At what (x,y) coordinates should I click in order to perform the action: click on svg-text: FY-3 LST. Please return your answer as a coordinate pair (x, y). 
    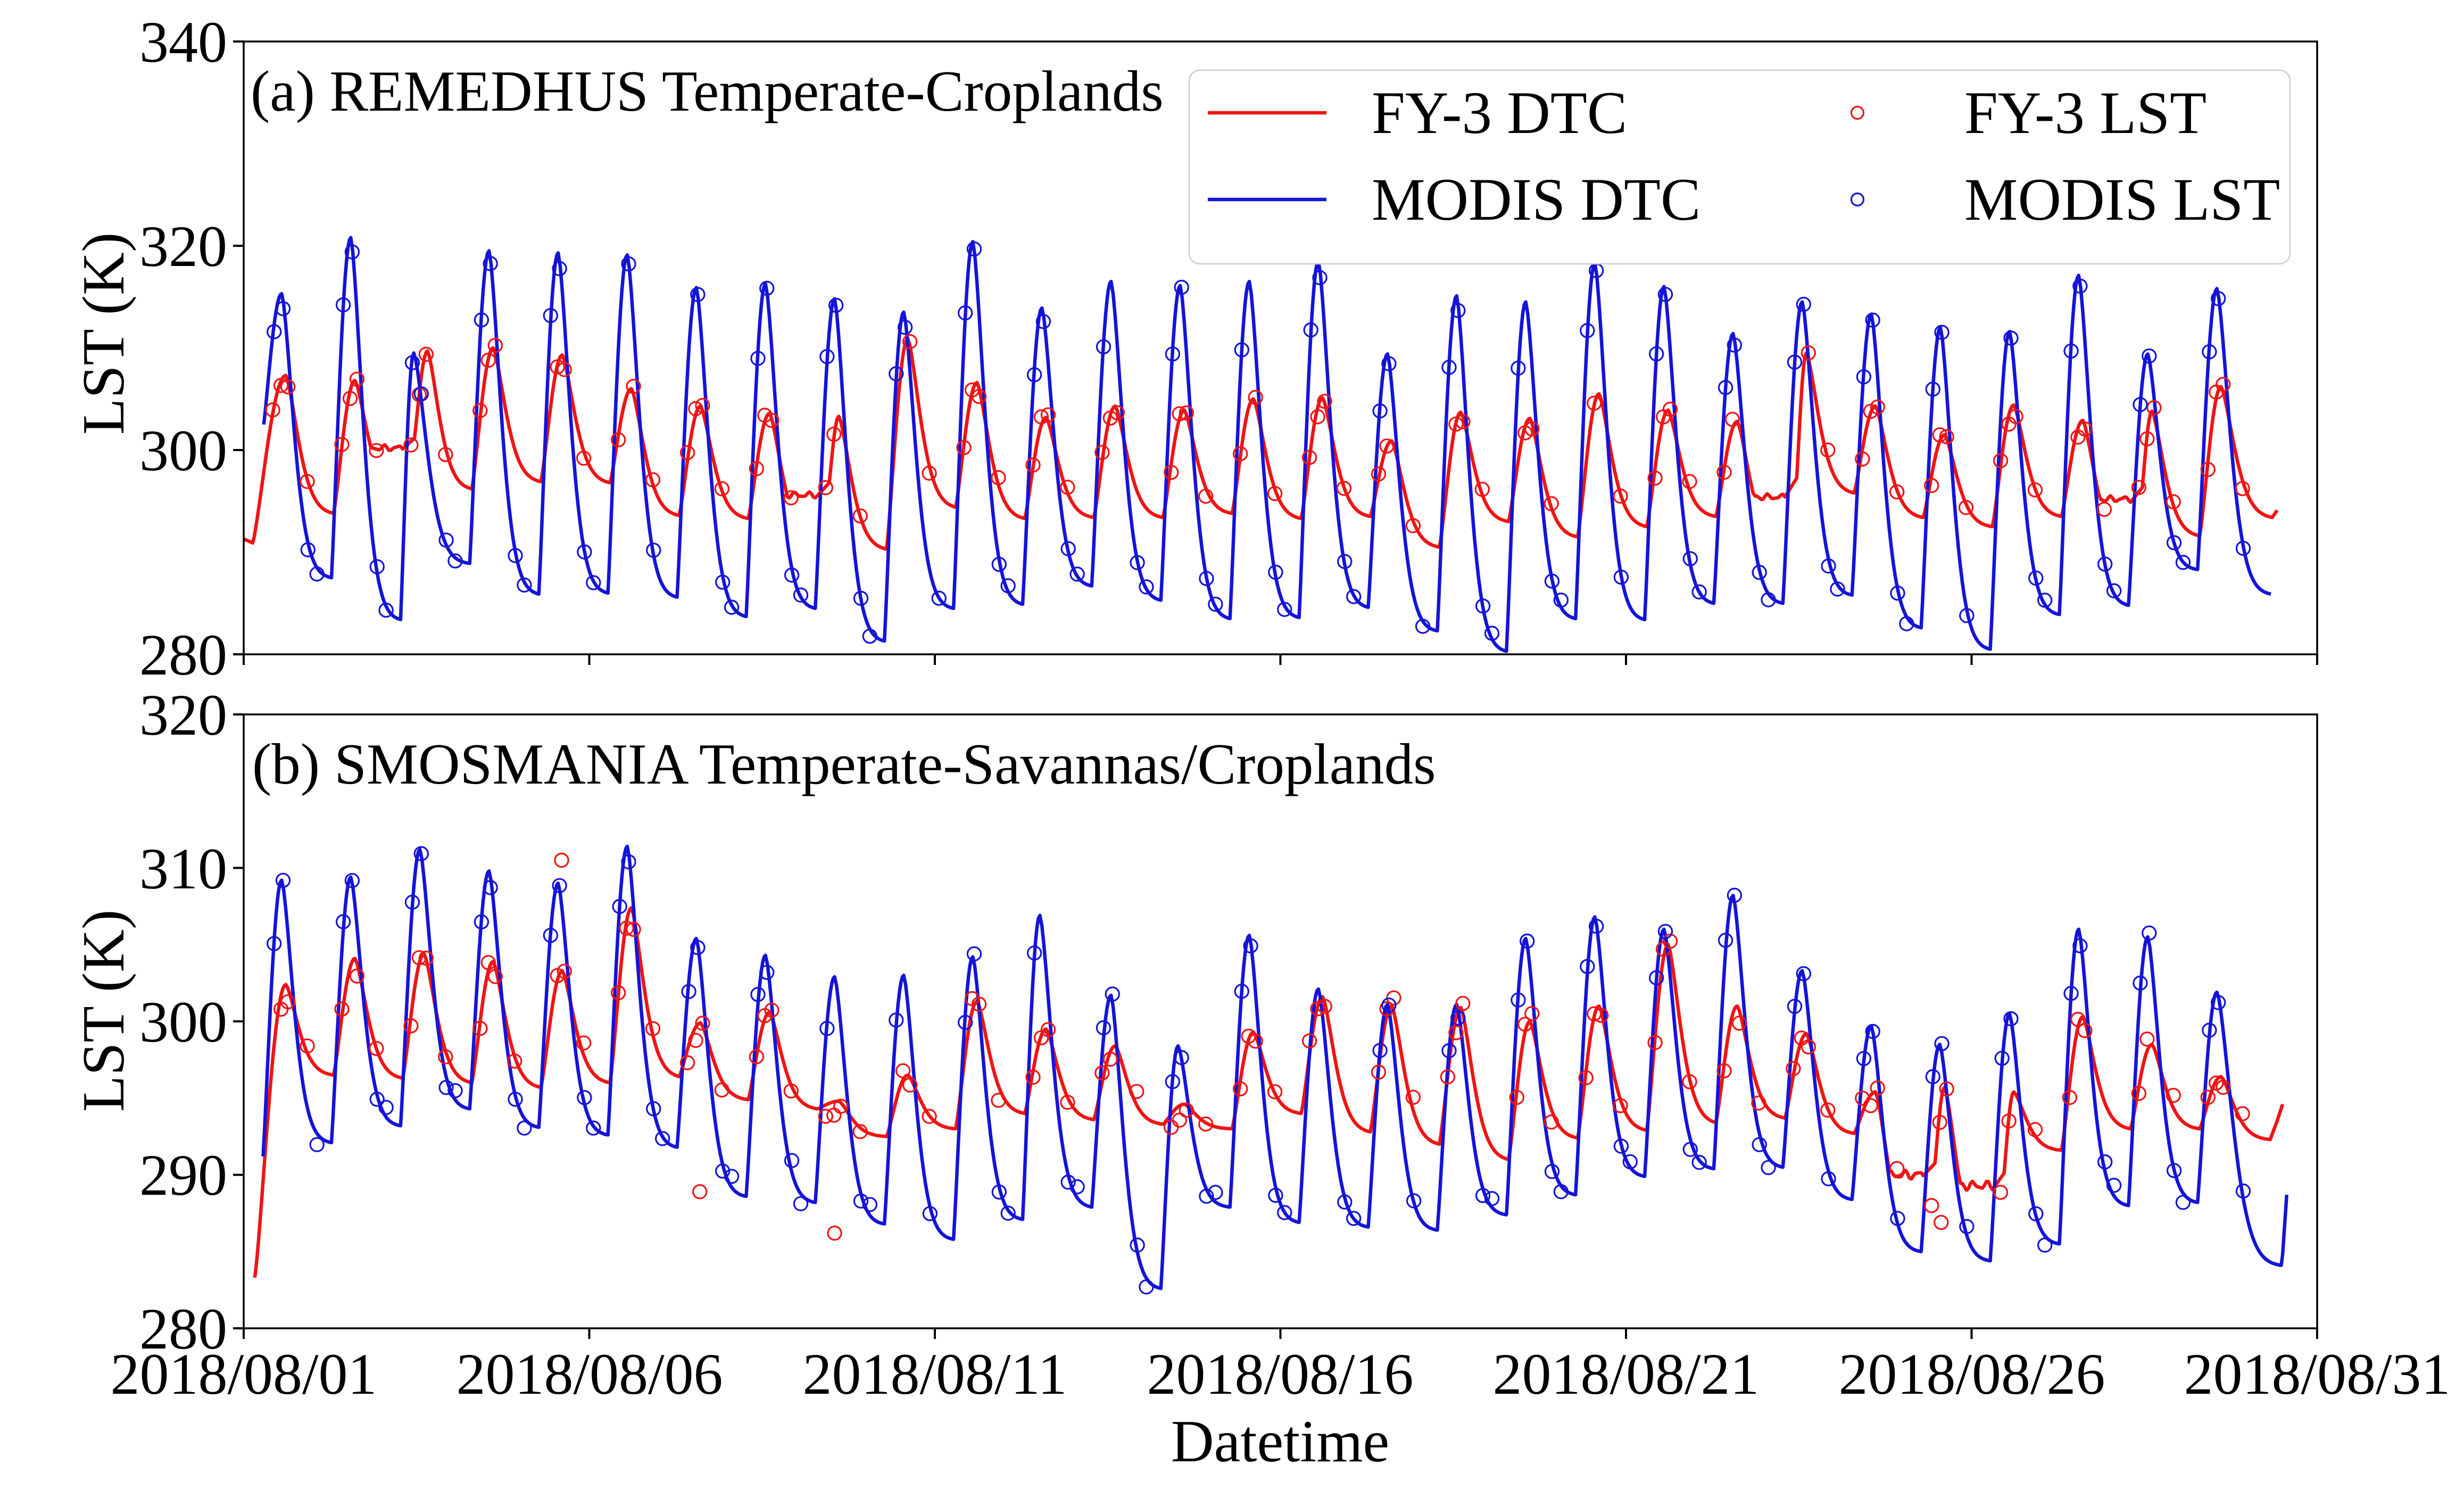
    Looking at the image, I should click on (2085, 113).